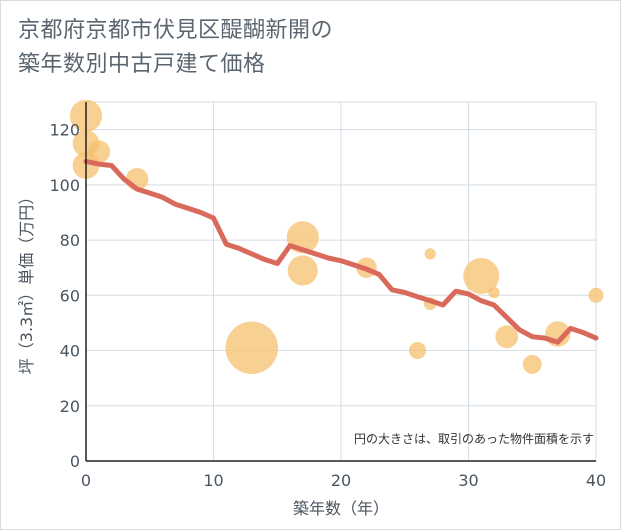 This screenshot has height=530, width=621. Describe the element at coordinates (341, 508) in the screenshot. I see `x-axis-title: 築年数（年）` at that location.